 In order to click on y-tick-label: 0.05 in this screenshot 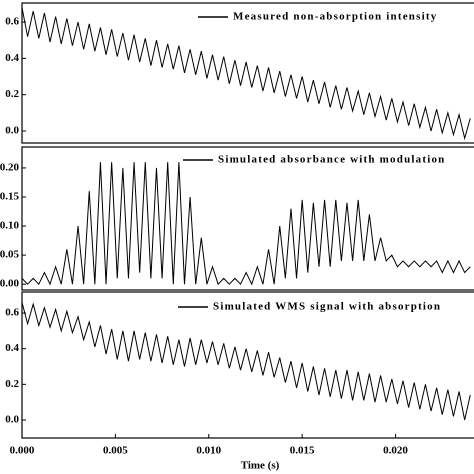, I will do `click(10, 255)`.